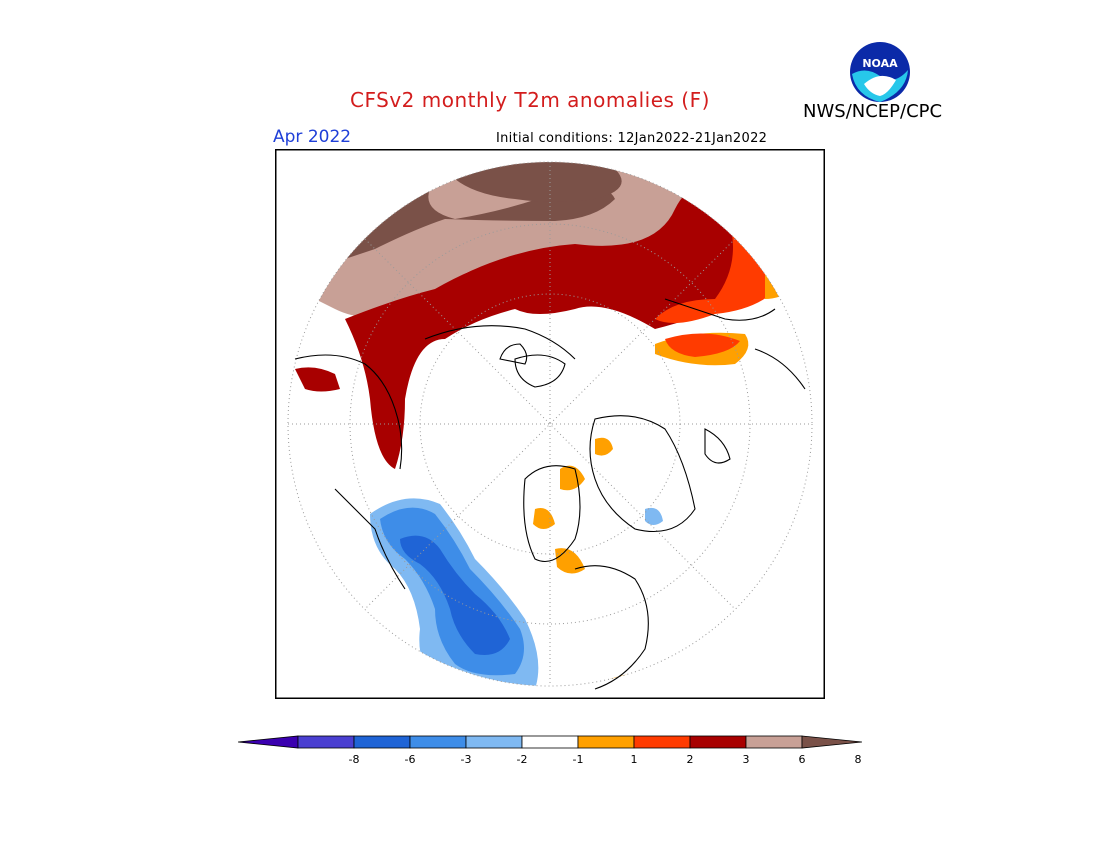 The height and width of the screenshot is (850, 1100). What do you see at coordinates (702, 345) in the screenshot?
I see `anomaly-red-band` at bounding box center [702, 345].